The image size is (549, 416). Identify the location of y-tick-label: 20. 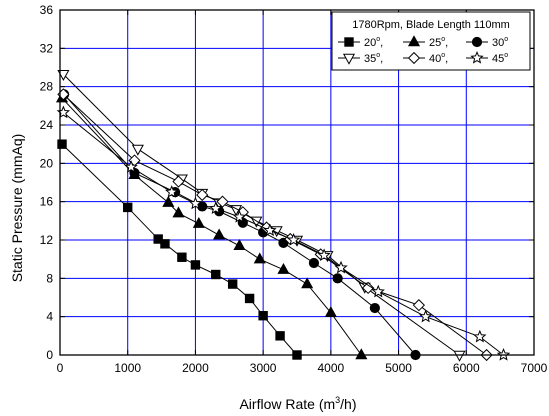
(47, 163).